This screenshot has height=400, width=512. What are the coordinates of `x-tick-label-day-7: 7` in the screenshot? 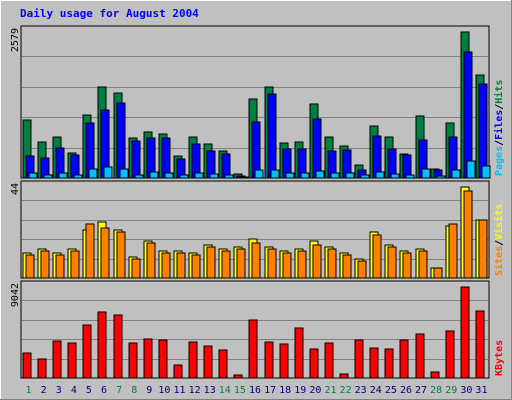 It's located at (119, 390).